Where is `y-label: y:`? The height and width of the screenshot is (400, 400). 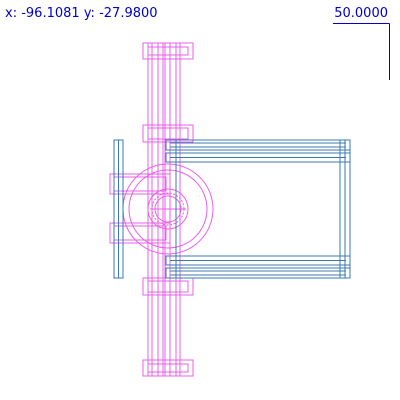
y-label: y: is located at coordinates (89, 13).